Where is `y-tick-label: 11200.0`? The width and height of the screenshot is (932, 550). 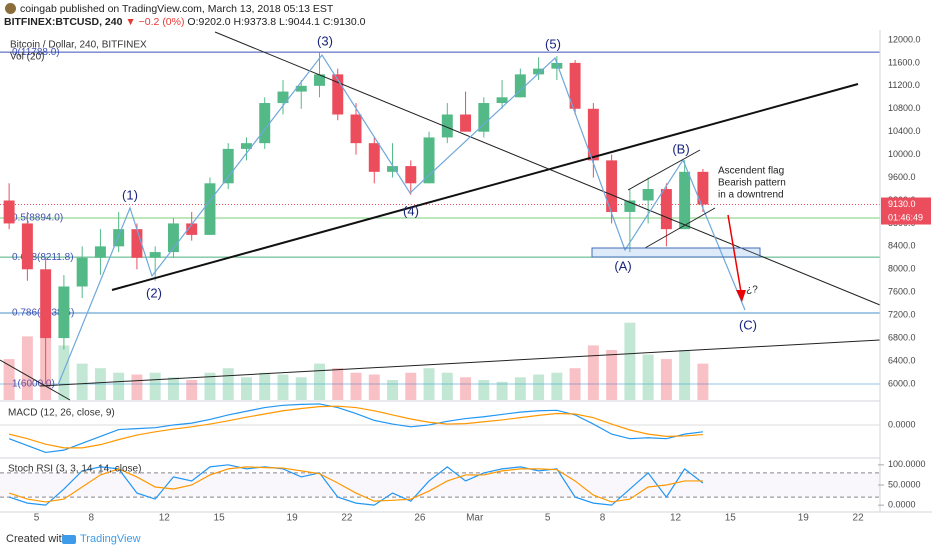
y-tick-label: 11200.0 is located at coordinates (904, 85).